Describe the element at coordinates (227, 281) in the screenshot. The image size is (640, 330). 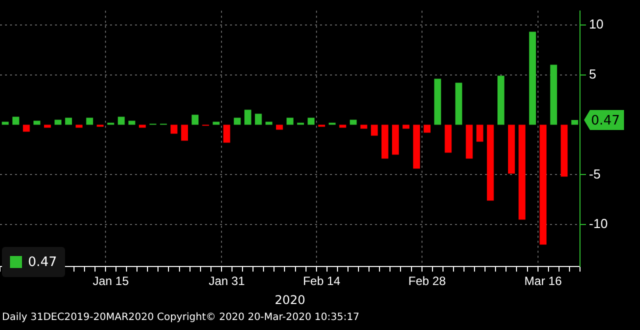
I see `x-tick-label: Jan 31` at that location.